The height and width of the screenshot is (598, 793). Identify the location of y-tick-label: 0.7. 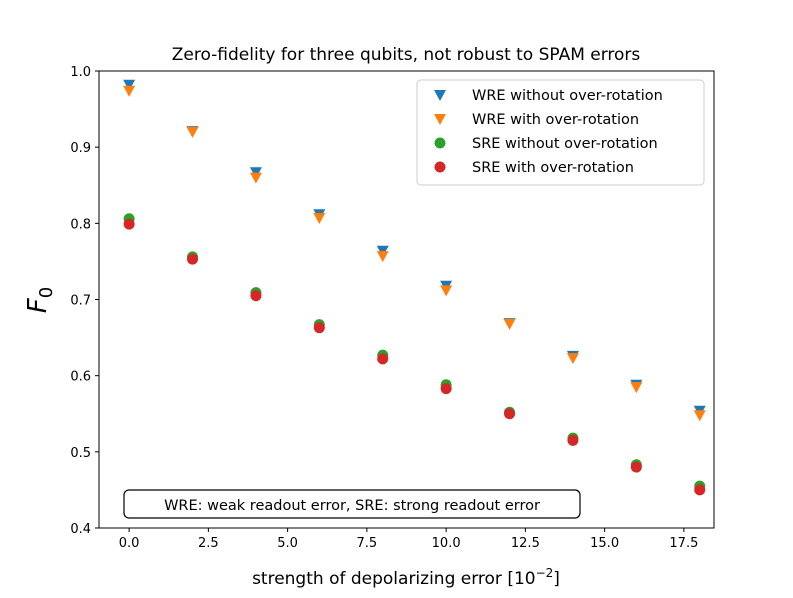
(80, 301).